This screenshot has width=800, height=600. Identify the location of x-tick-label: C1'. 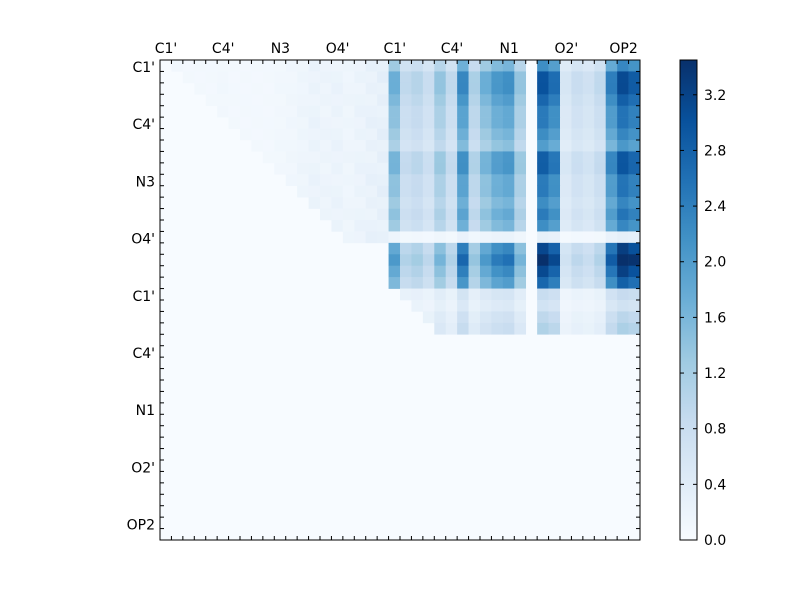
(395, 49).